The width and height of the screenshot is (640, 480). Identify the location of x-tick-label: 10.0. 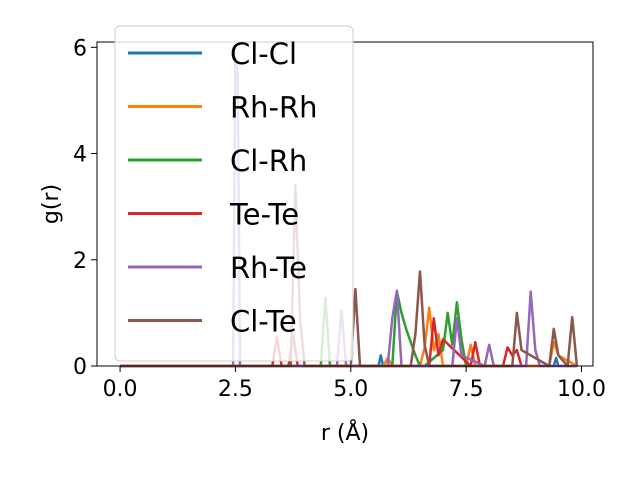
(581, 389).